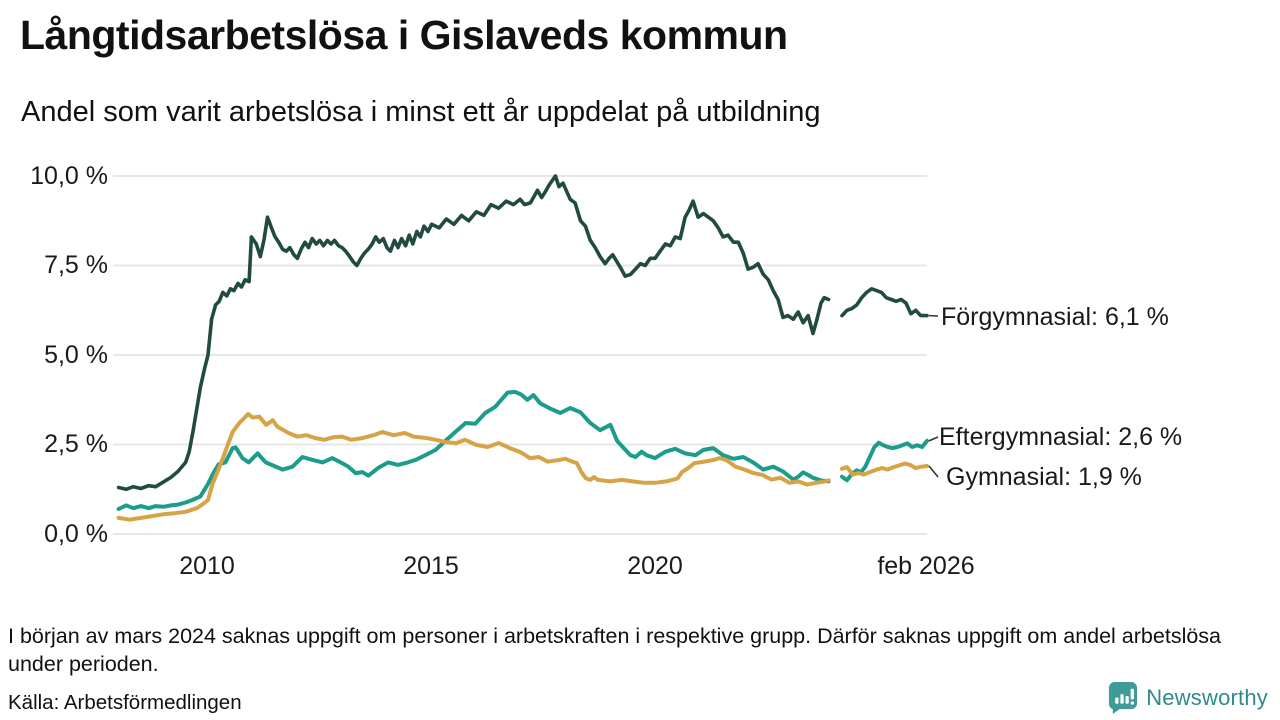 The width and height of the screenshot is (1280, 720). Describe the element at coordinates (655, 566) in the screenshot. I see `x-tick-2020: 2020` at that location.